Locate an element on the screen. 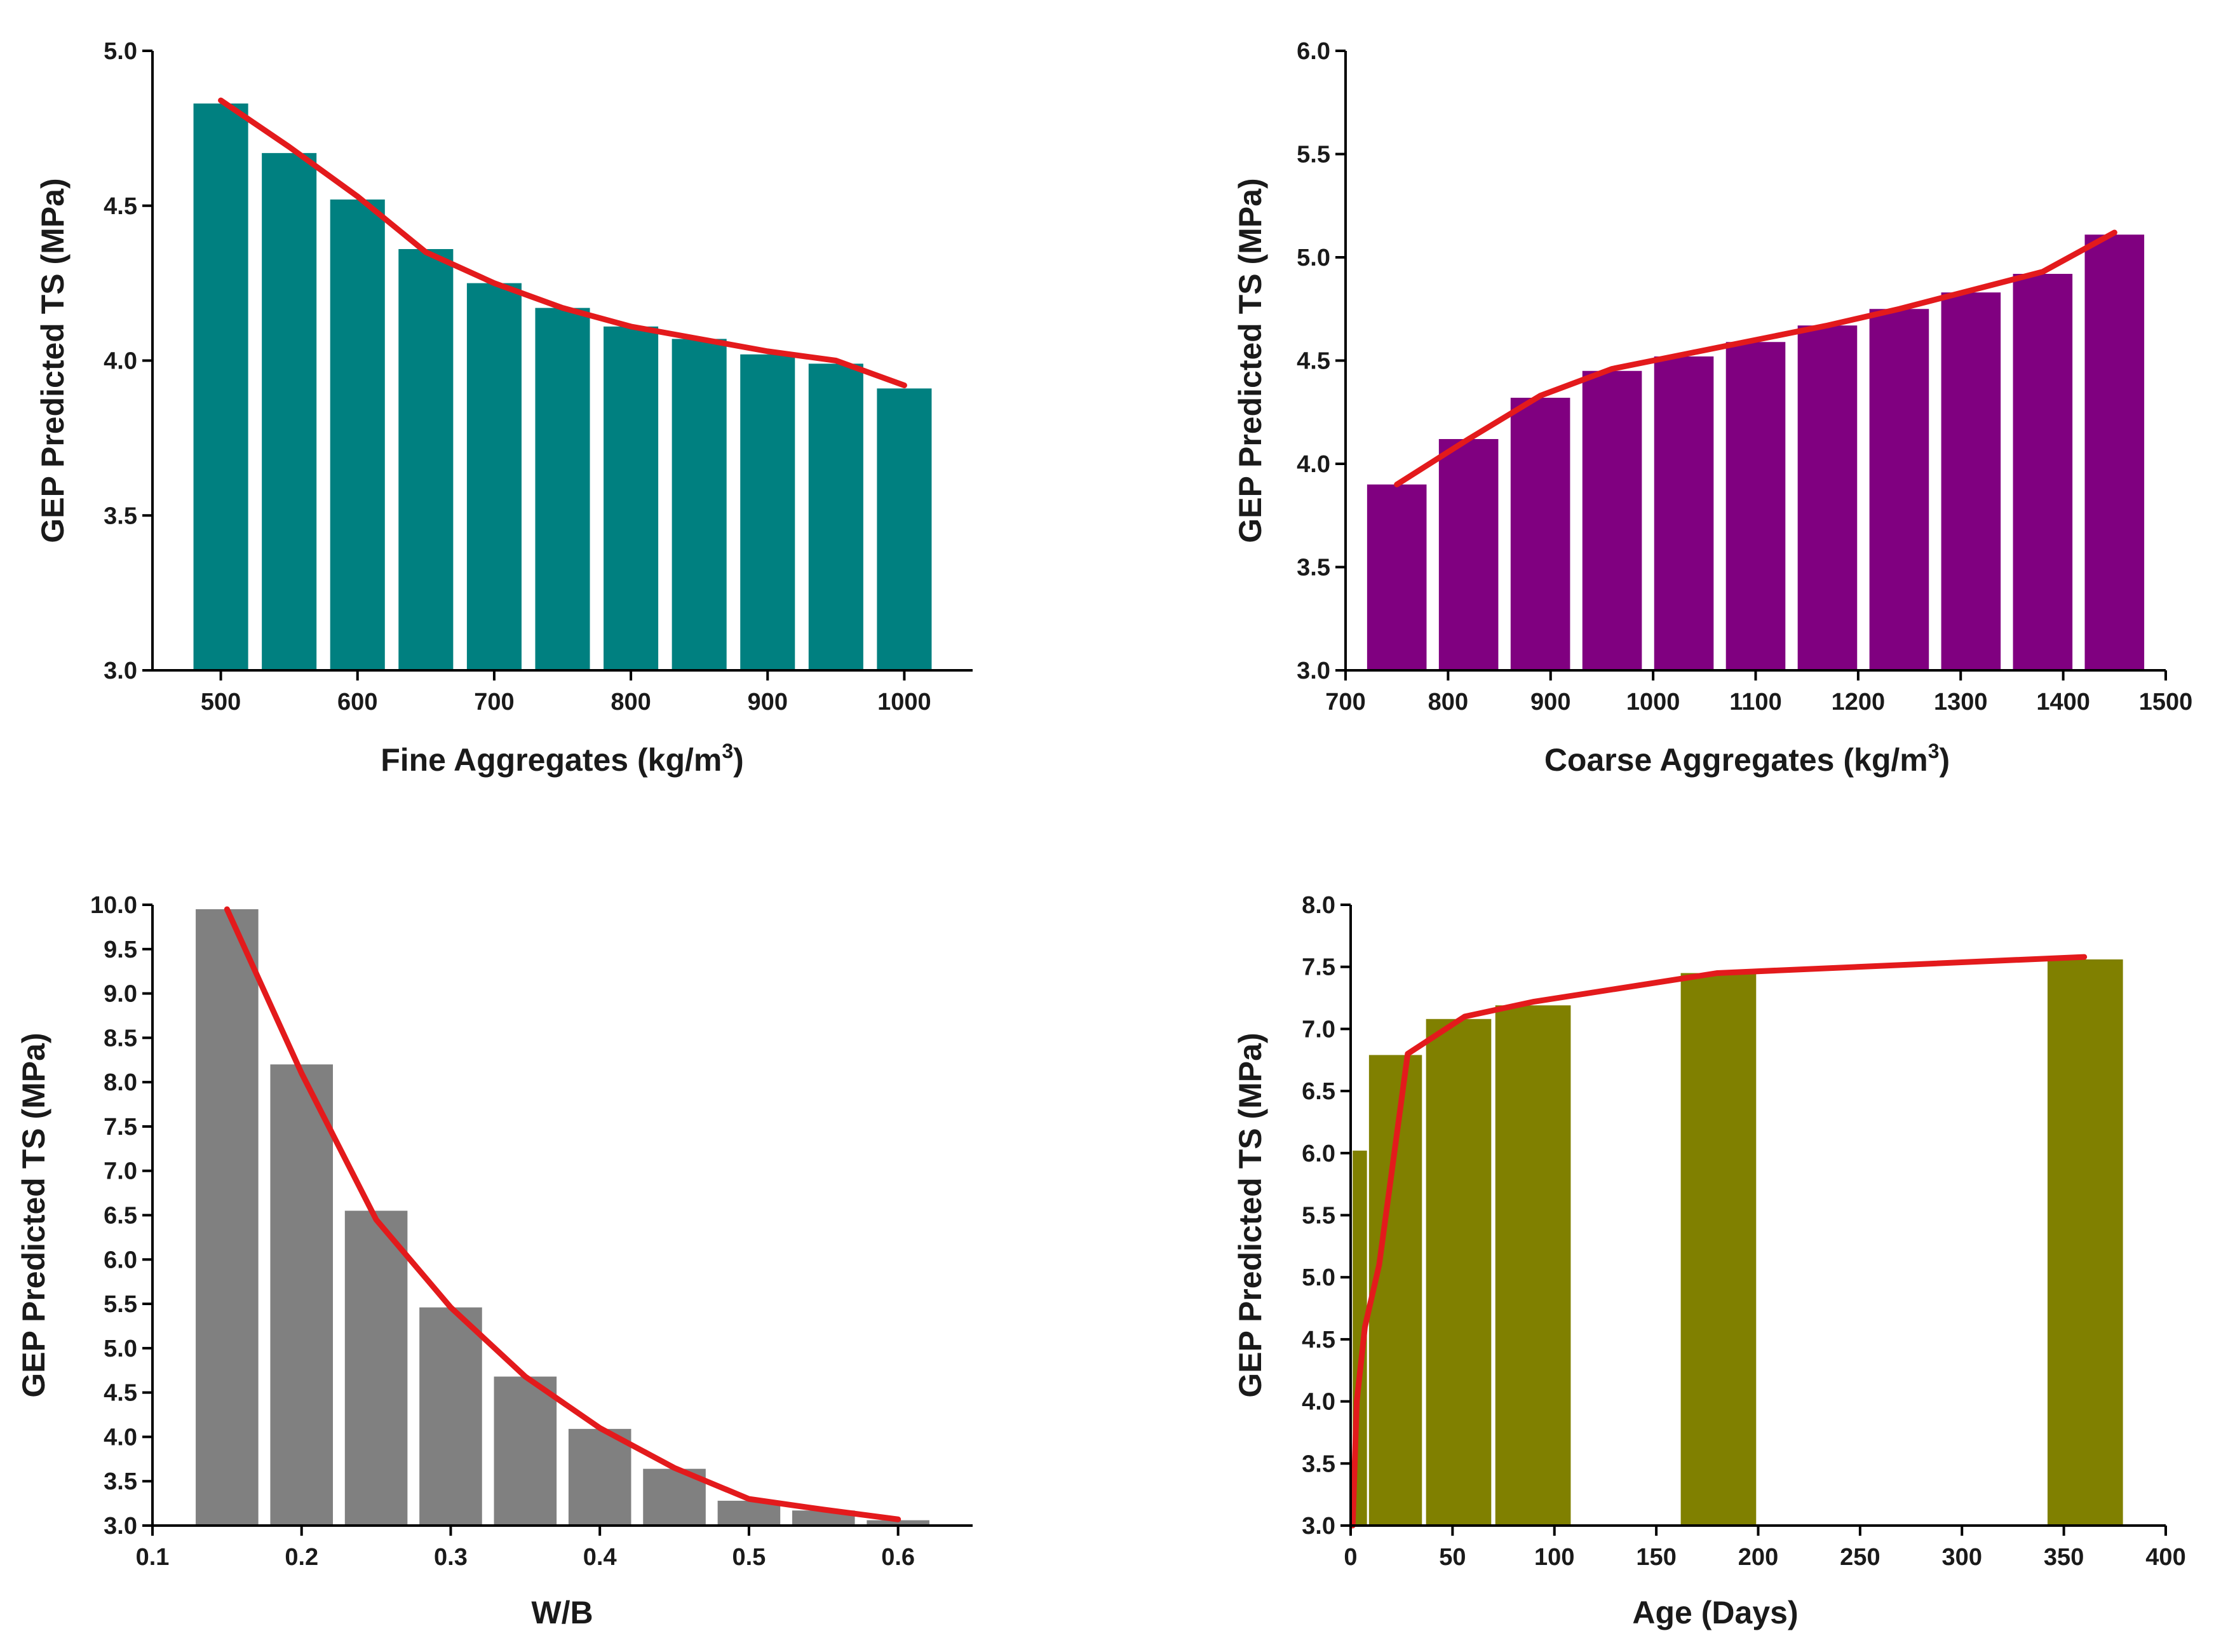  y-tick-label: 6.5 is located at coordinates (120, 1216).